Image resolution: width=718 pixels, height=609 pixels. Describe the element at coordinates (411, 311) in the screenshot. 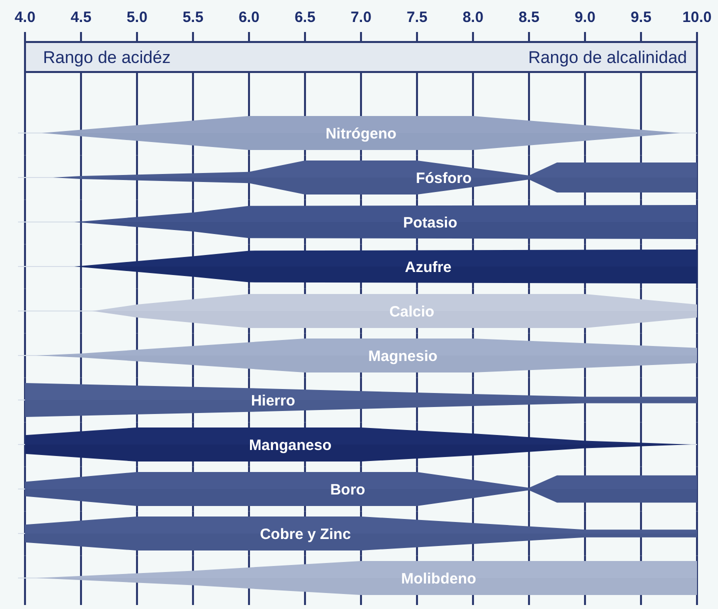

I see `series-label: Calcio` at that location.